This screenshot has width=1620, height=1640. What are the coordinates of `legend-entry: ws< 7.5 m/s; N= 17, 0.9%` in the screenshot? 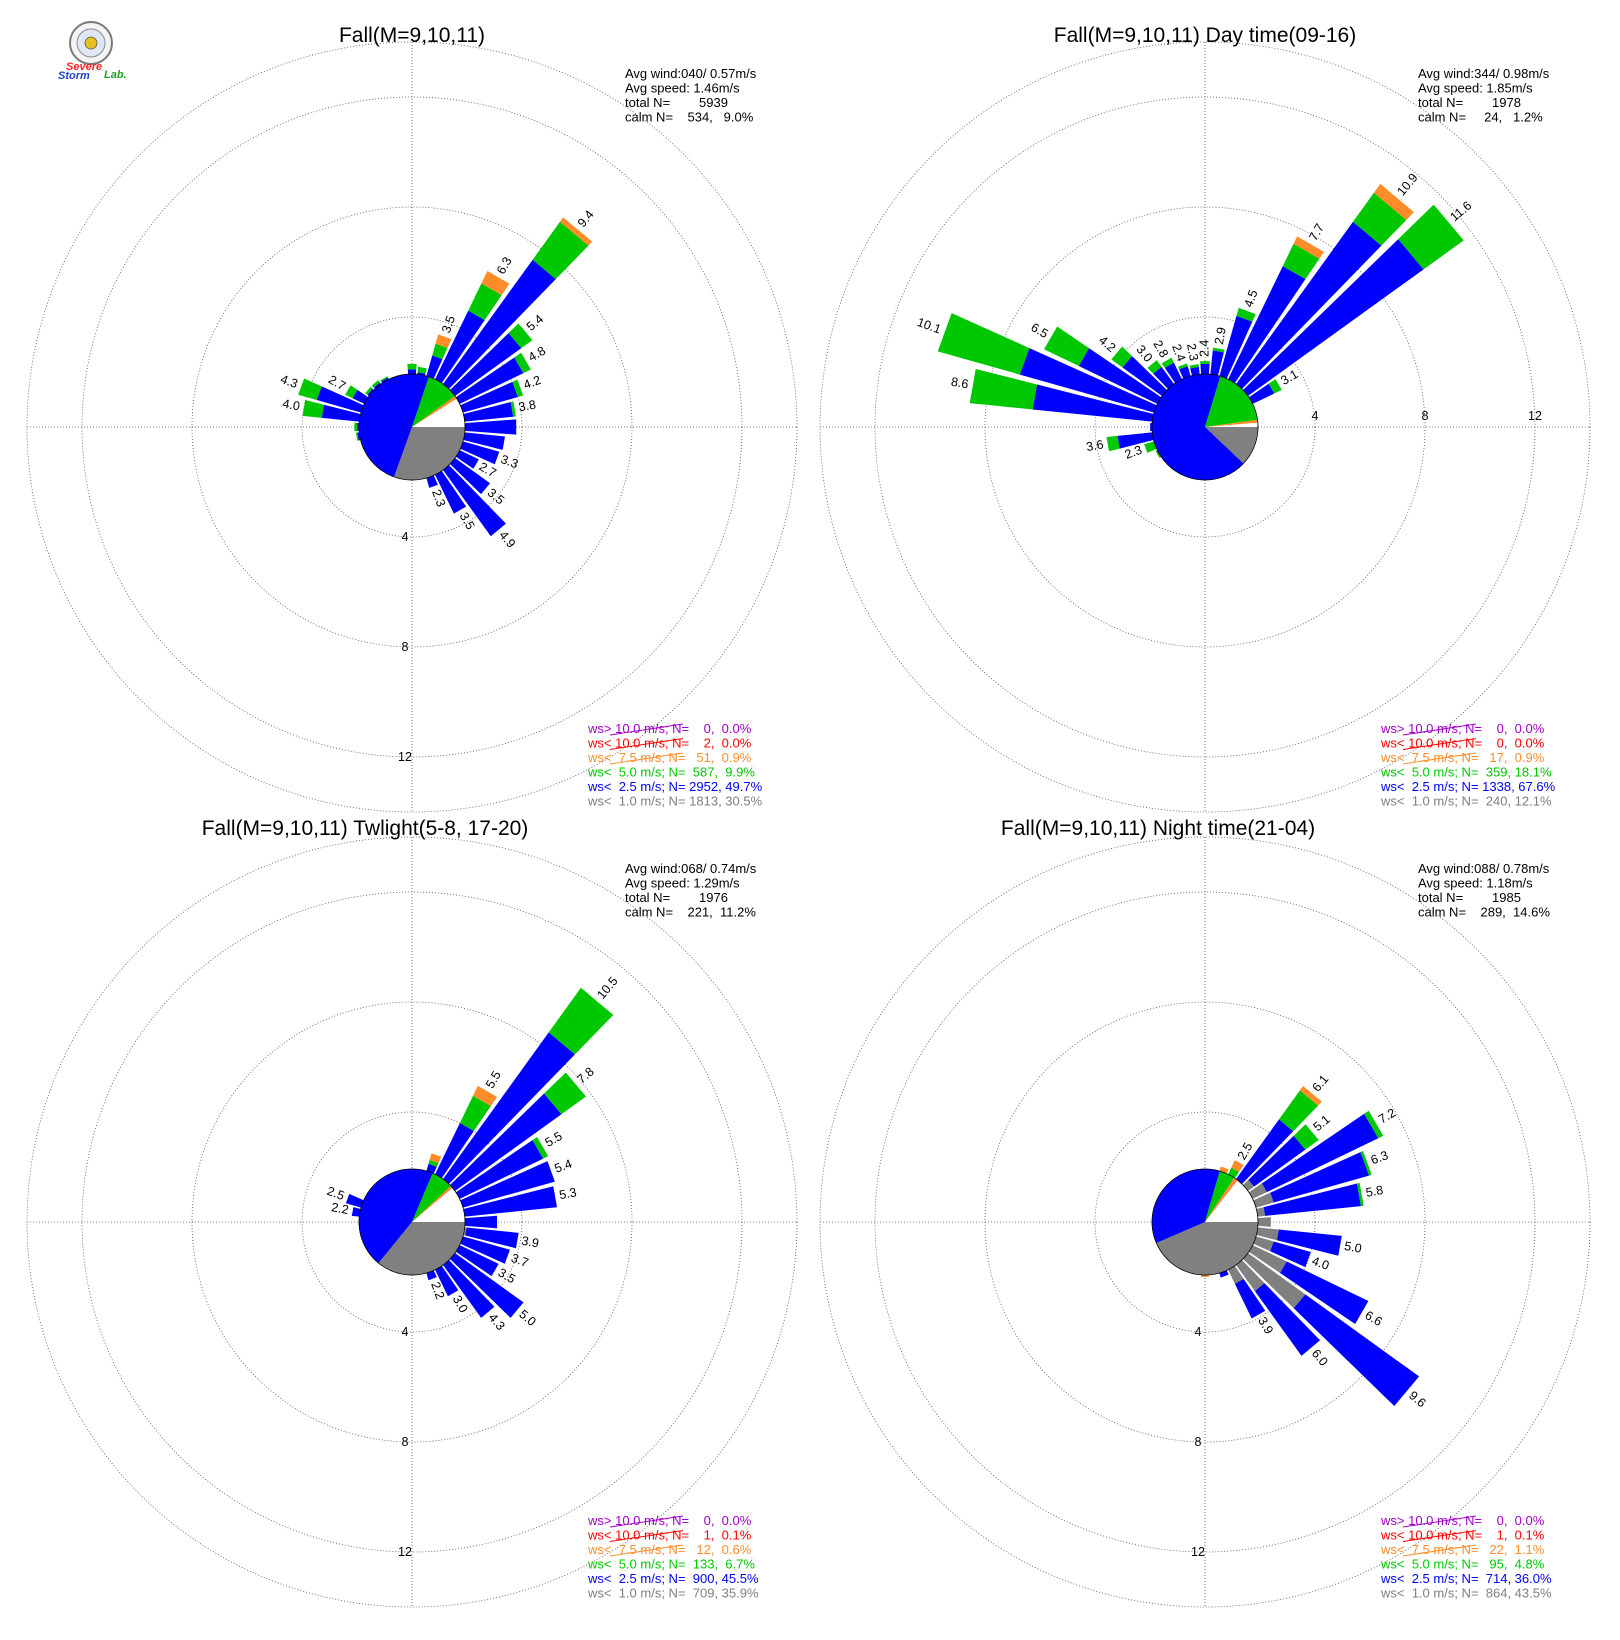 It's located at (1462, 757).